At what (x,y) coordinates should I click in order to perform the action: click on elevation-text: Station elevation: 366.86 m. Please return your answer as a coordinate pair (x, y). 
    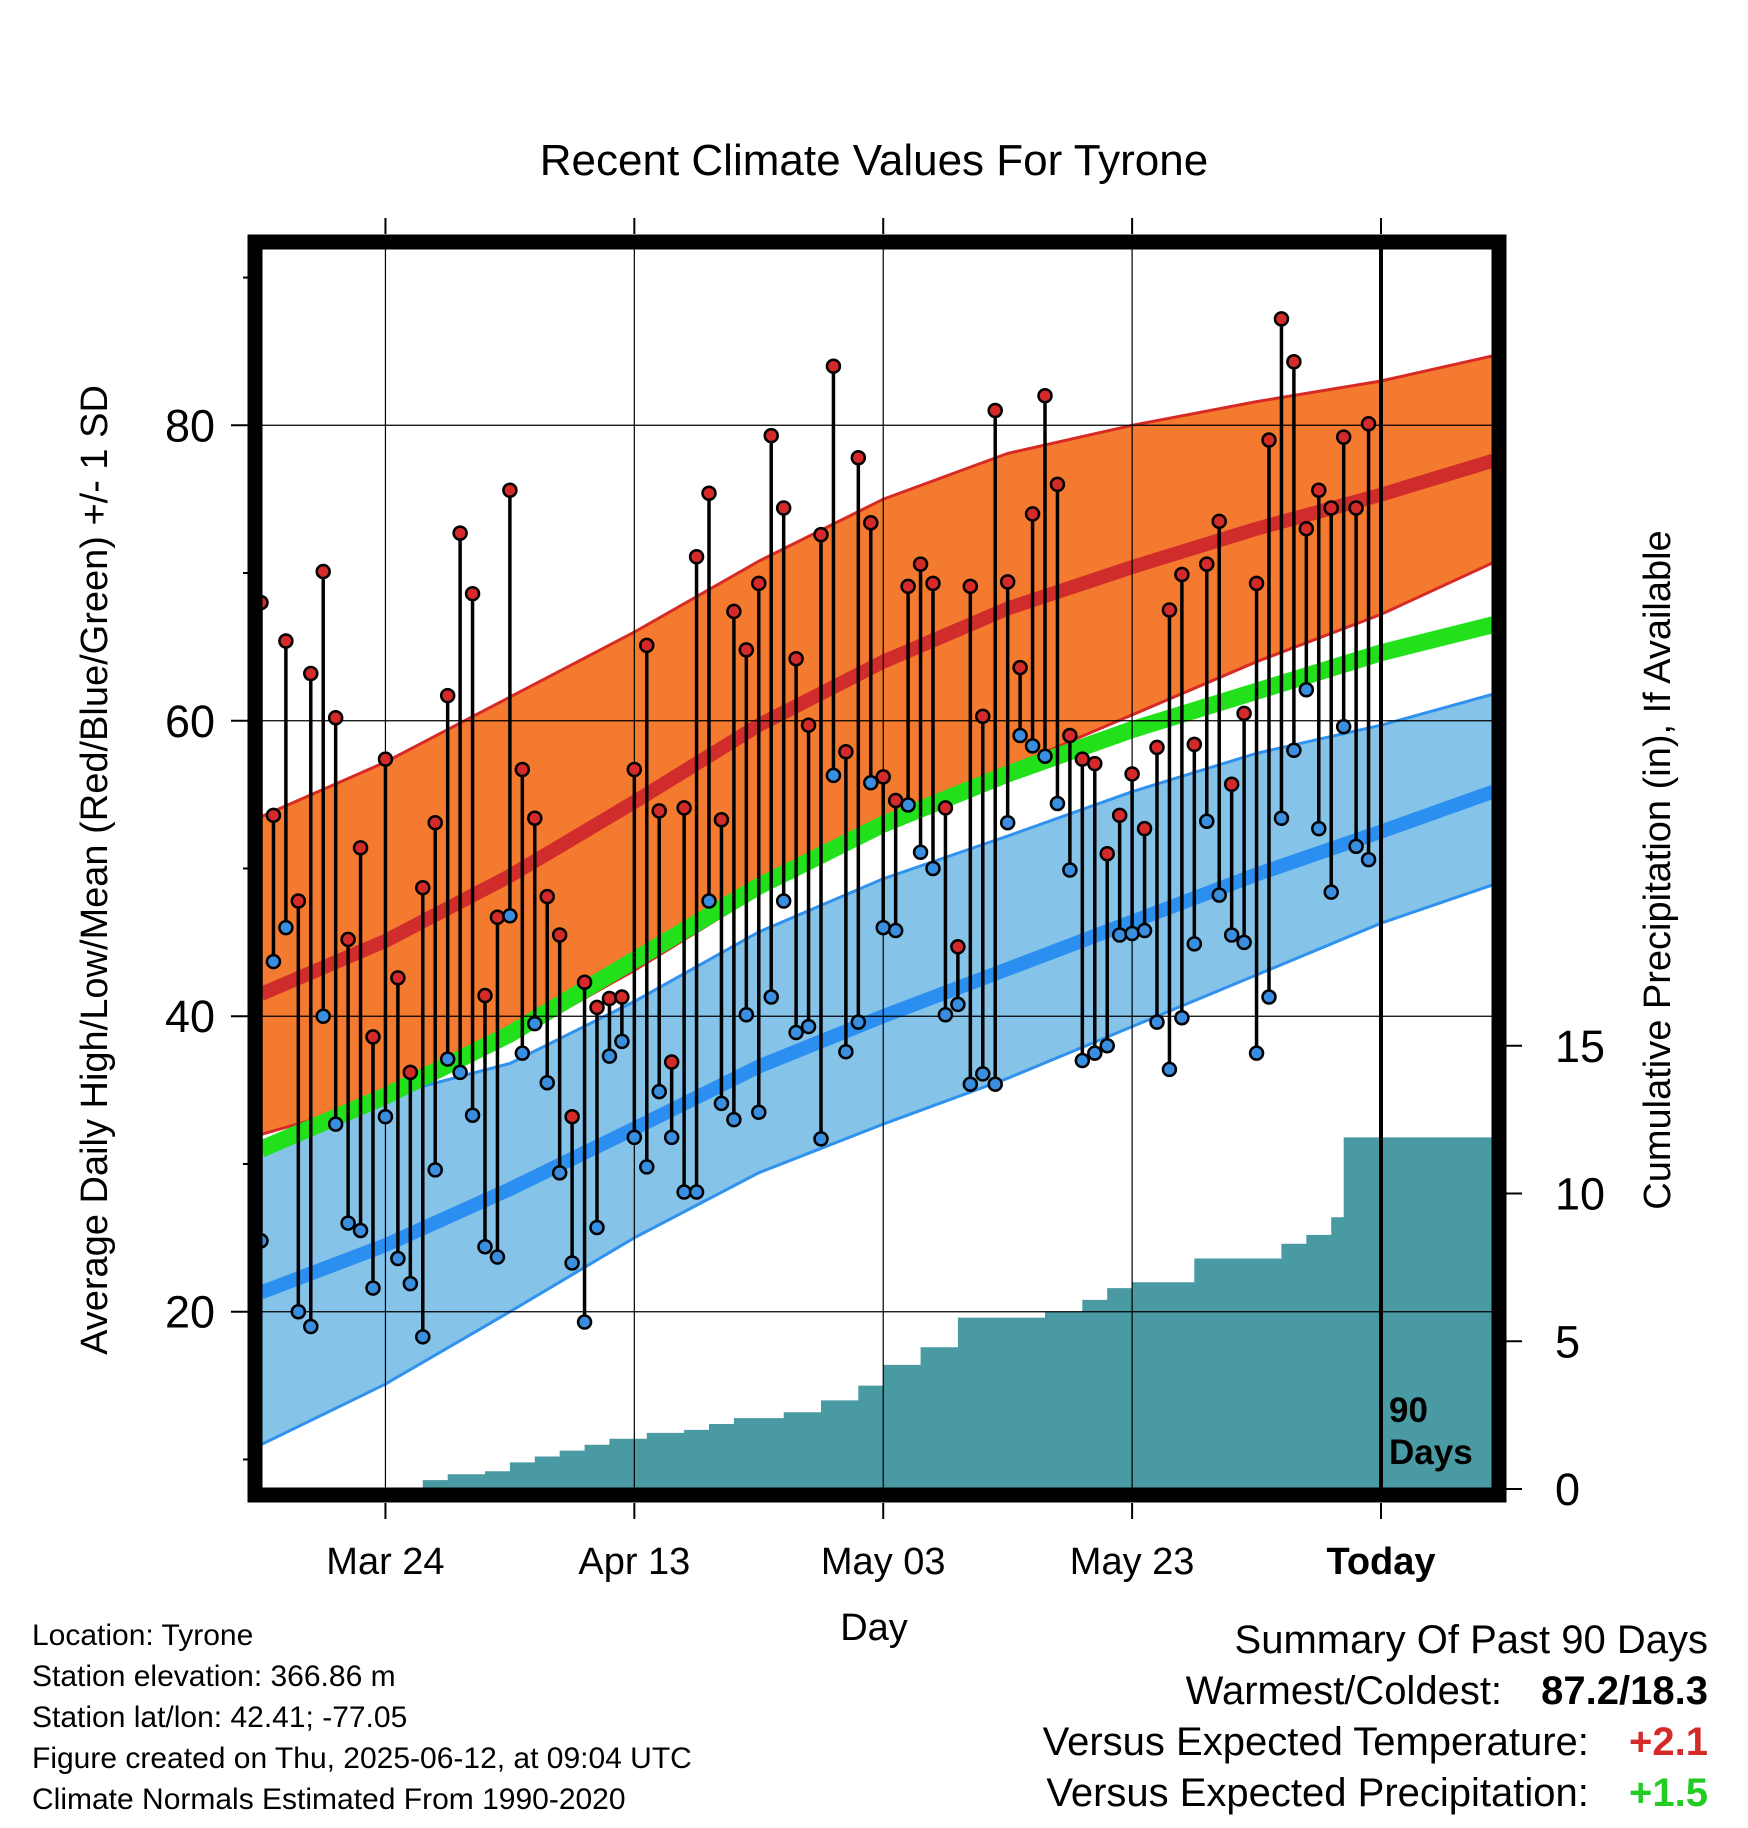
    Looking at the image, I should click on (214, 1676).